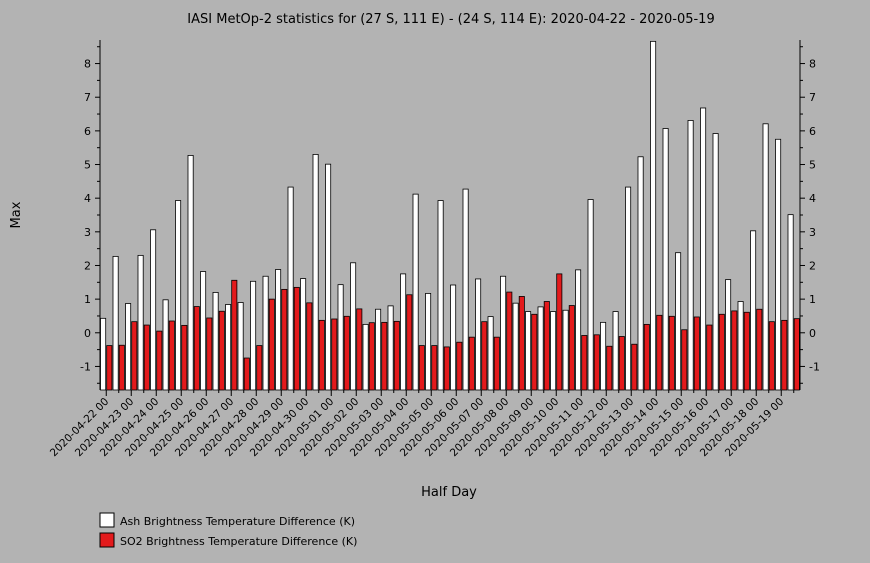 The width and height of the screenshot is (870, 563). Describe the element at coordinates (107, 540) in the screenshot. I see `legend-swatch-so2` at that location.